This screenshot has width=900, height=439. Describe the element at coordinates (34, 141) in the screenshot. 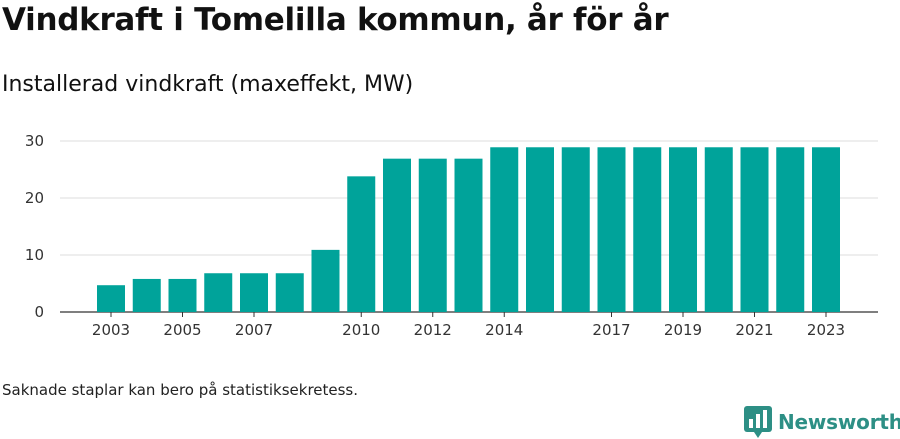

I see `y-tick-label: 30` at that location.